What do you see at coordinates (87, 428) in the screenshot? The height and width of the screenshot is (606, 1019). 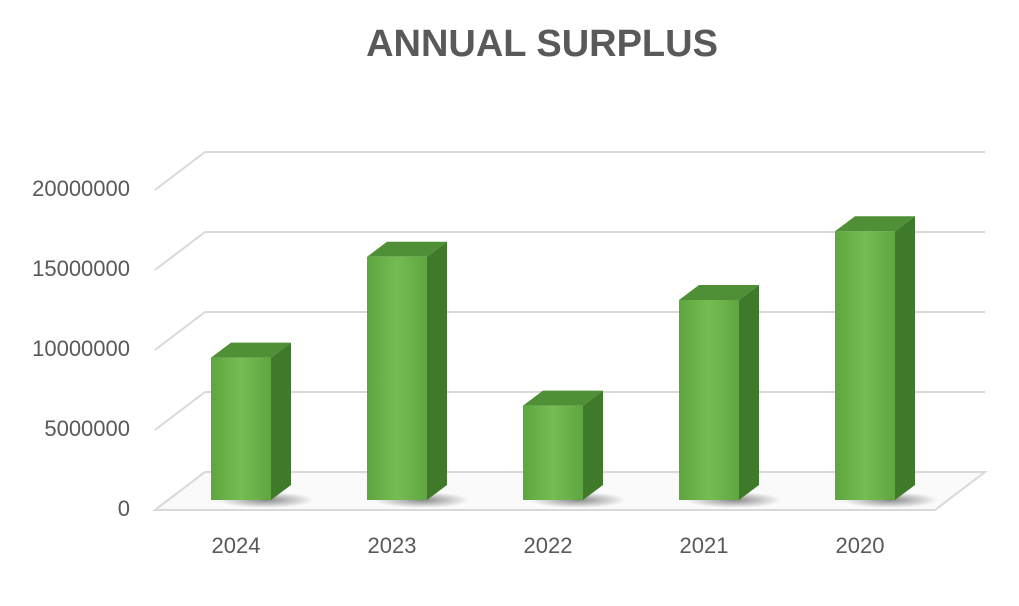 I see `y-tick-label: 5000000` at bounding box center [87, 428].